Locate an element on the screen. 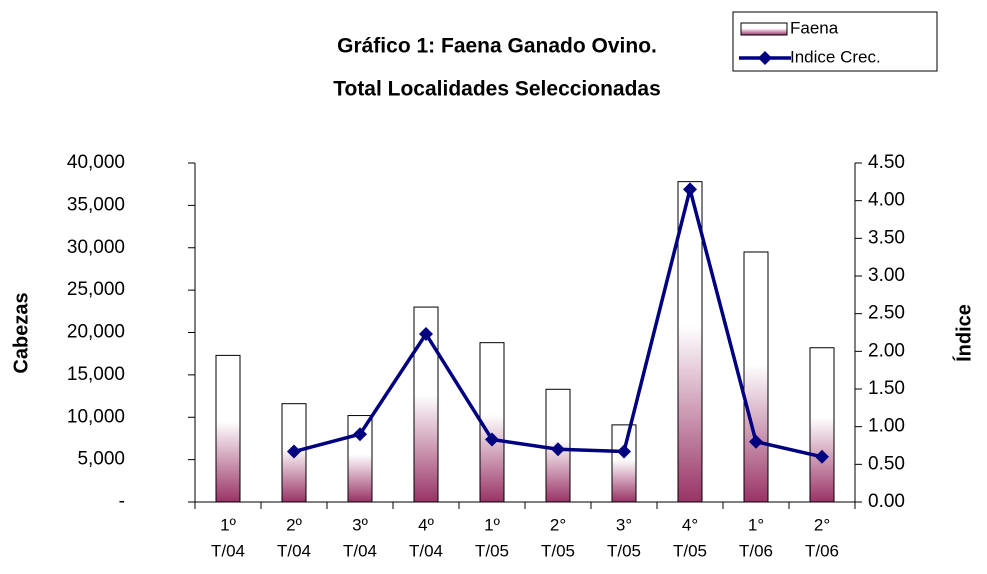 The image size is (987, 574). y-tick-label: 5,000 is located at coordinates (101, 459).